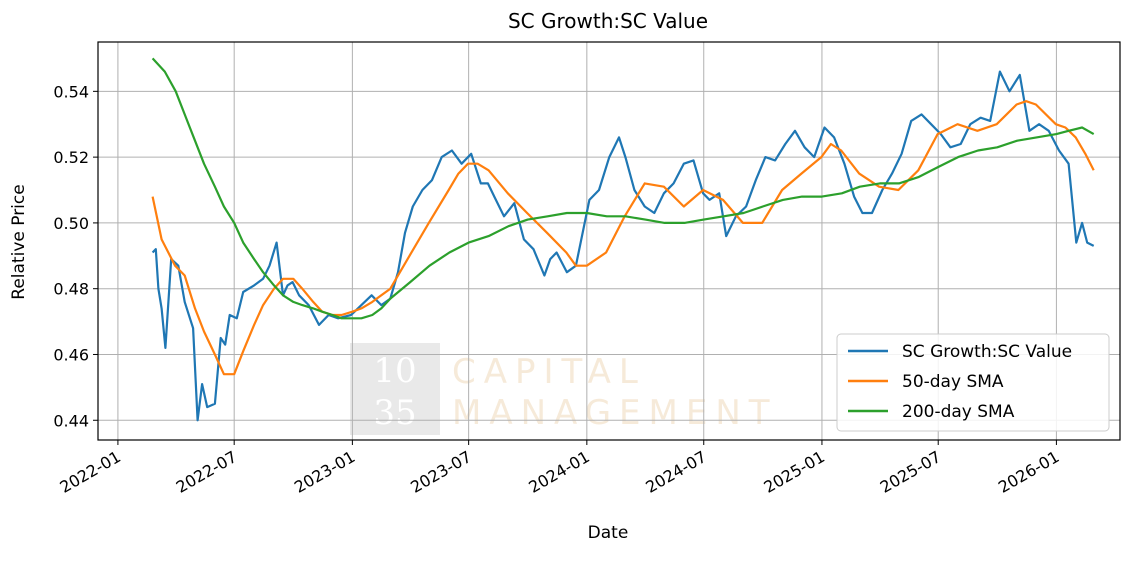 The height and width of the screenshot is (566, 1131). What do you see at coordinates (71, 289) in the screenshot?
I see `y-tick-label: 0.48` at bounding box center [71, 289].